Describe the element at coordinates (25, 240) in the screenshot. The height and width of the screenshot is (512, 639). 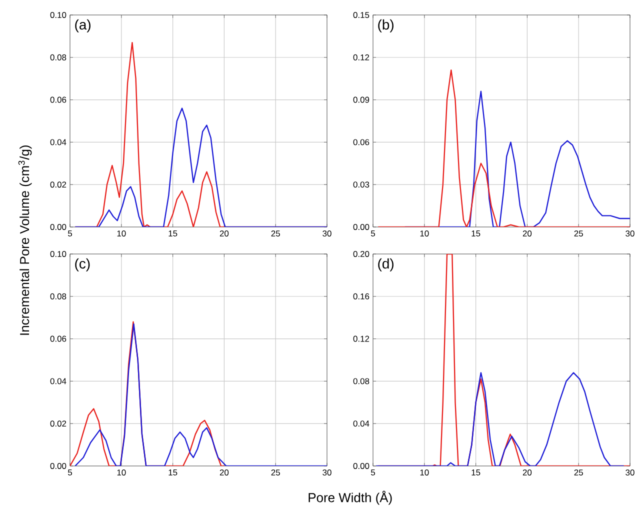
I see `y-axis-title: Incremental Pore Volume (cm$^{3}$/g)` at that location.